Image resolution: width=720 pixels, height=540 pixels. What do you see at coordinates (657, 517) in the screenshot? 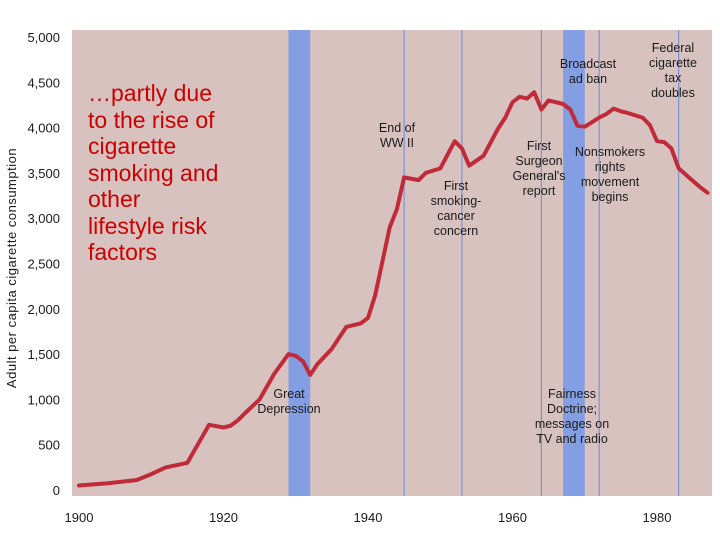
I see `x-tick-label: 1980` at bounding box center [657, 517].